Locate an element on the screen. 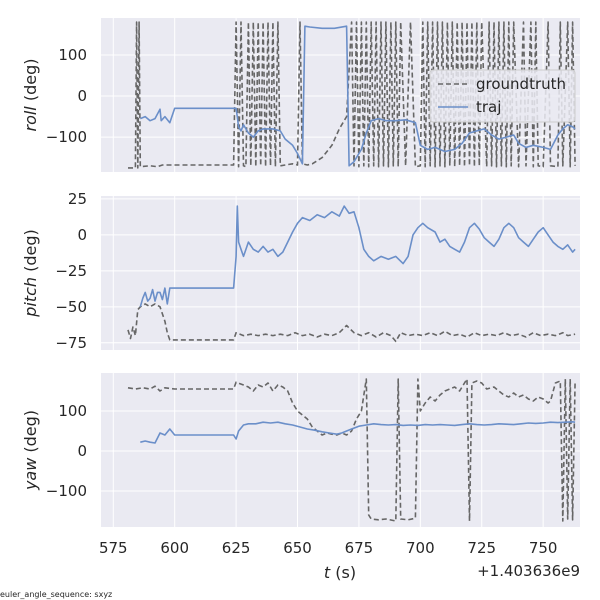 The height and width of the screenshot is (600, 600). x-axis-offset-label: +1.403636e9 is located at coordinates (528, 571).